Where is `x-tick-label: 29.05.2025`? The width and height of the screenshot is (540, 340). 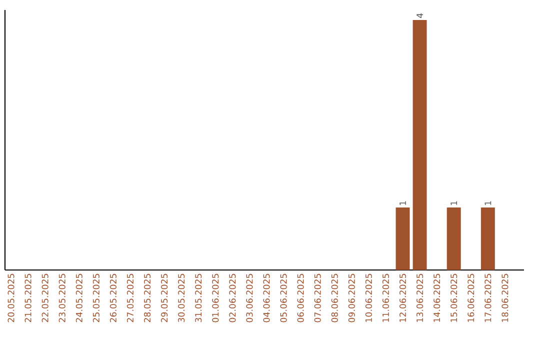 x-tick-label: 29.05.2025 is located at coordinates (164, 298).